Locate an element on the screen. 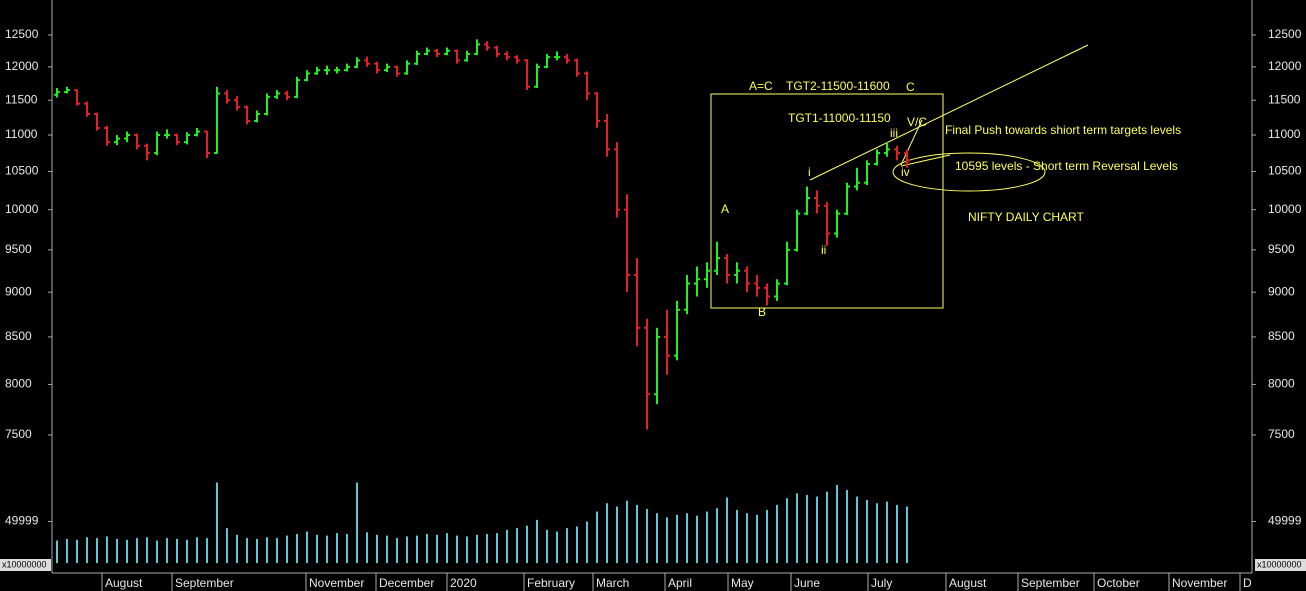 This screenshot has width=1306, height=591. trend-line is located at coordinates (949, 112).